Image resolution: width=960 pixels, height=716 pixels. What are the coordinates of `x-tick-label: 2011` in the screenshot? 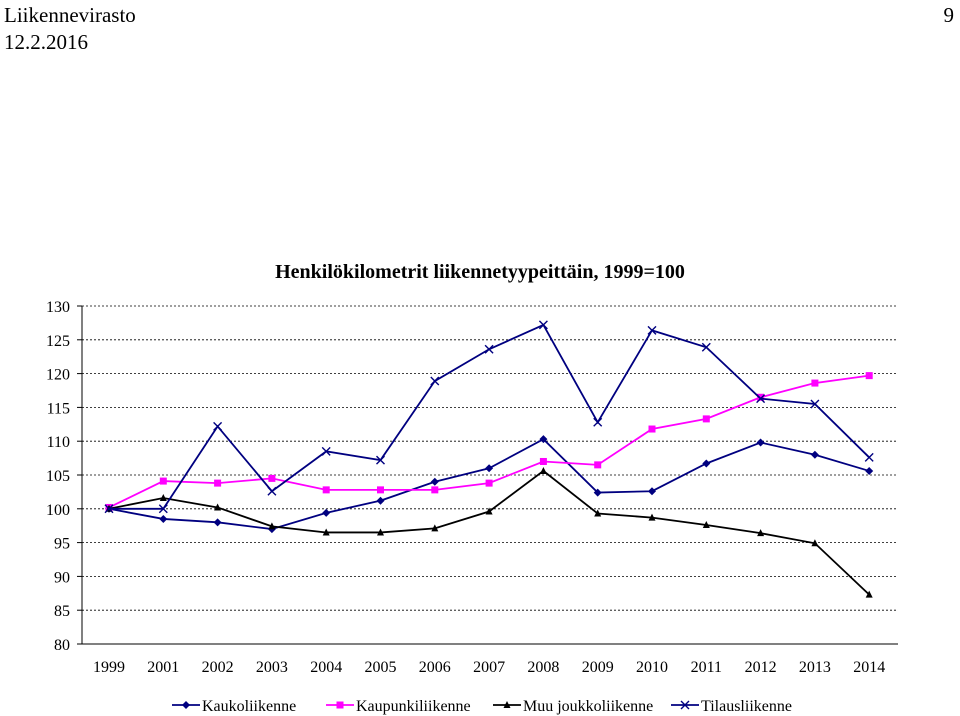 It's located at (706, 667).